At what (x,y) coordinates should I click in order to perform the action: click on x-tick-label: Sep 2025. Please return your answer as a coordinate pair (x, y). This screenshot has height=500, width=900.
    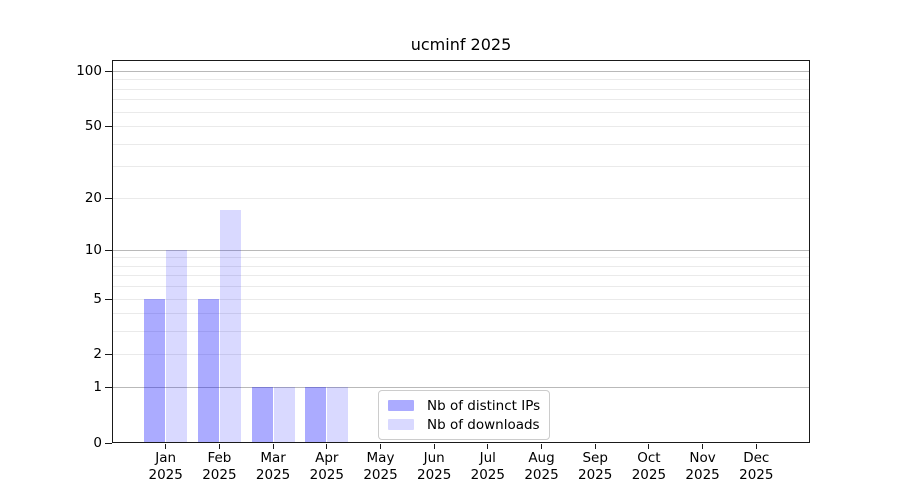
    Looking at the image, I should click on (595, 466).